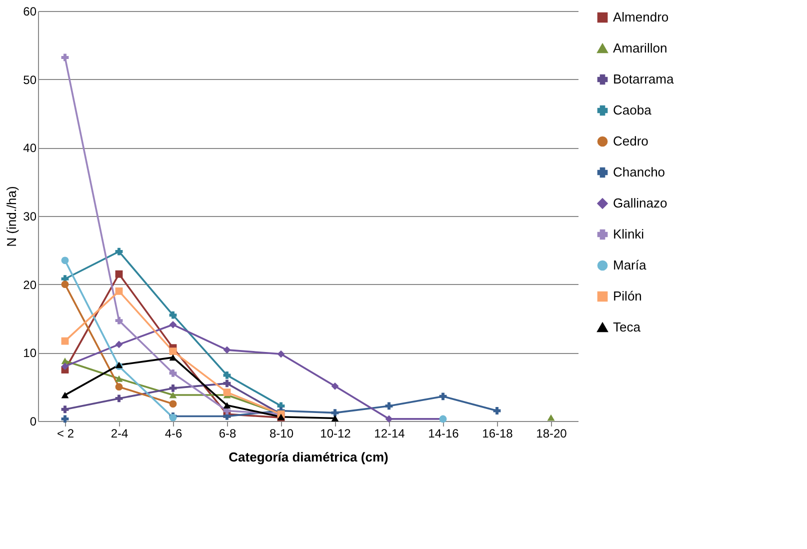 The image size is (807, 549). I want to click on x-tick-label: 16-18, so click(498, 433).